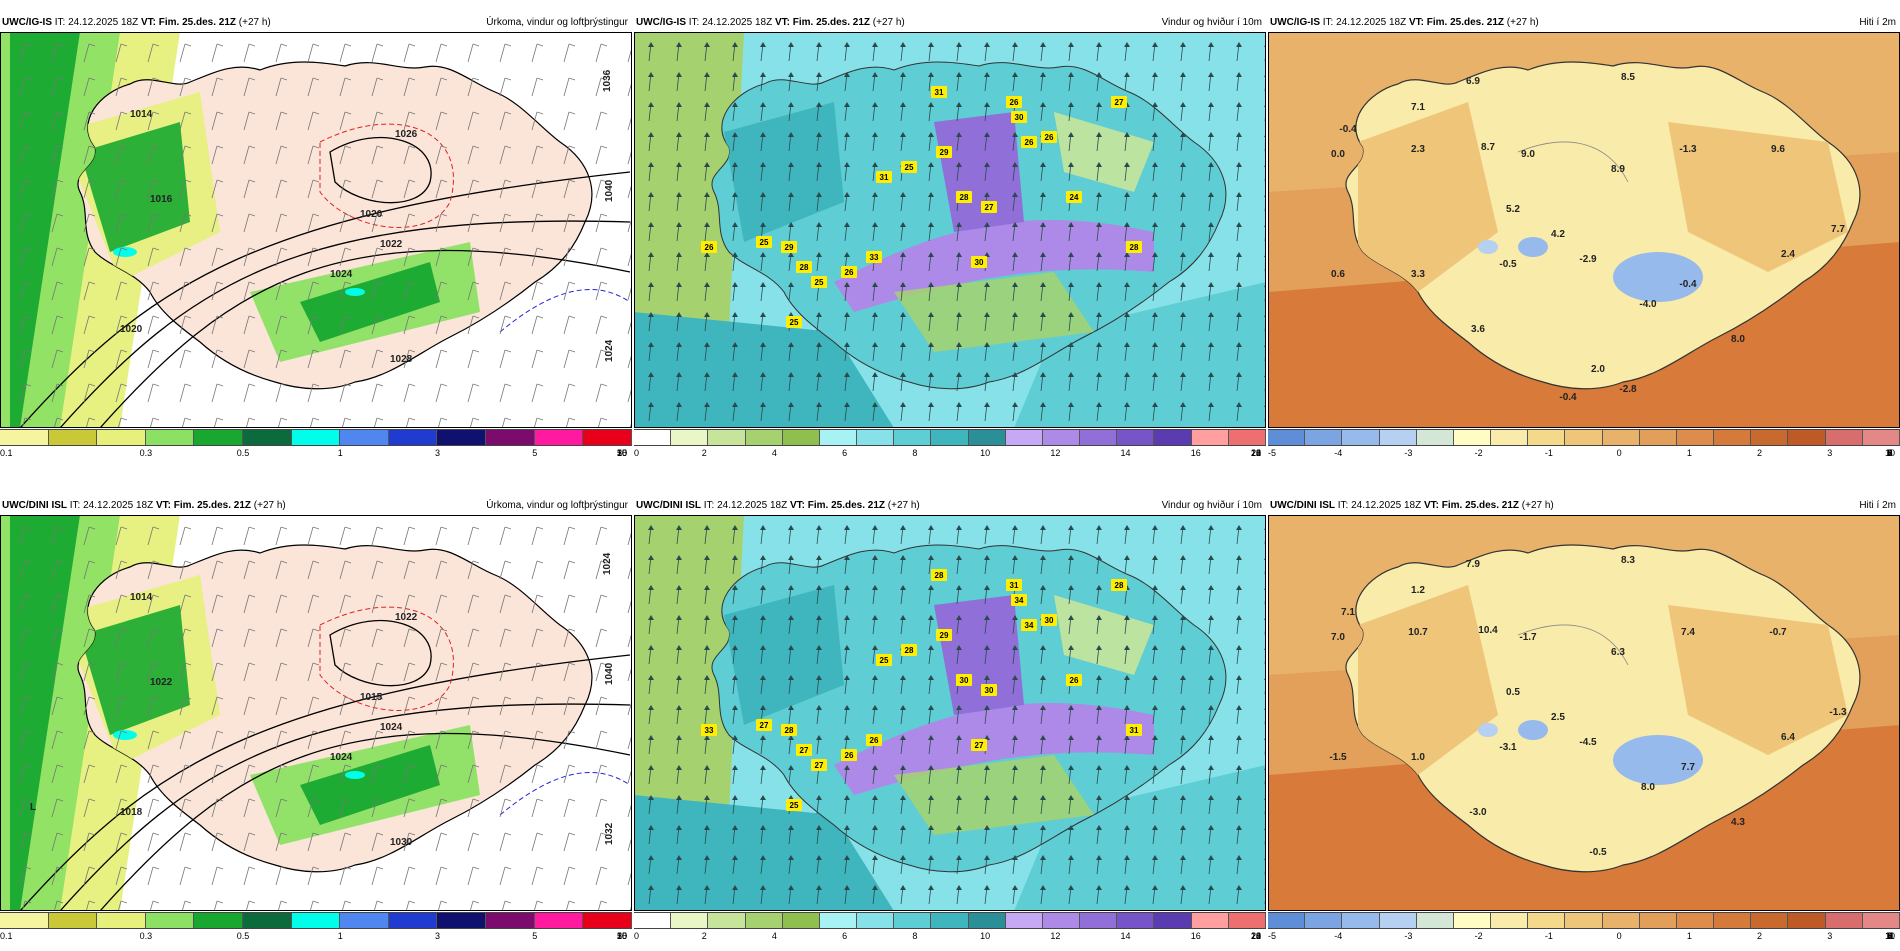 The width and height of the screenshot is (1900, 951). Describe the element at coordinates (148, 22) in the screenshot. I see `valid-label: VT:` at that location.